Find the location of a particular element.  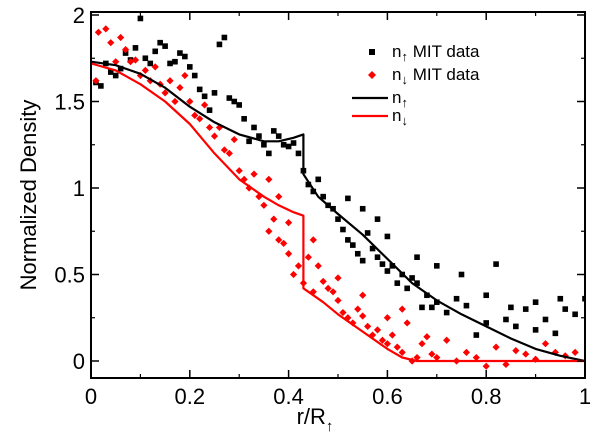

x-axis-title-main: r/R is located at coordinates (311, 416).